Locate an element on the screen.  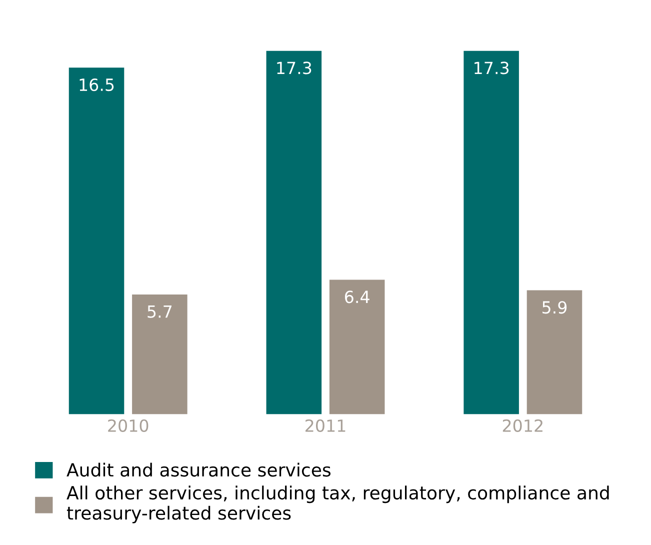
data-label: 5.9 is located at coordinates (554, 307).